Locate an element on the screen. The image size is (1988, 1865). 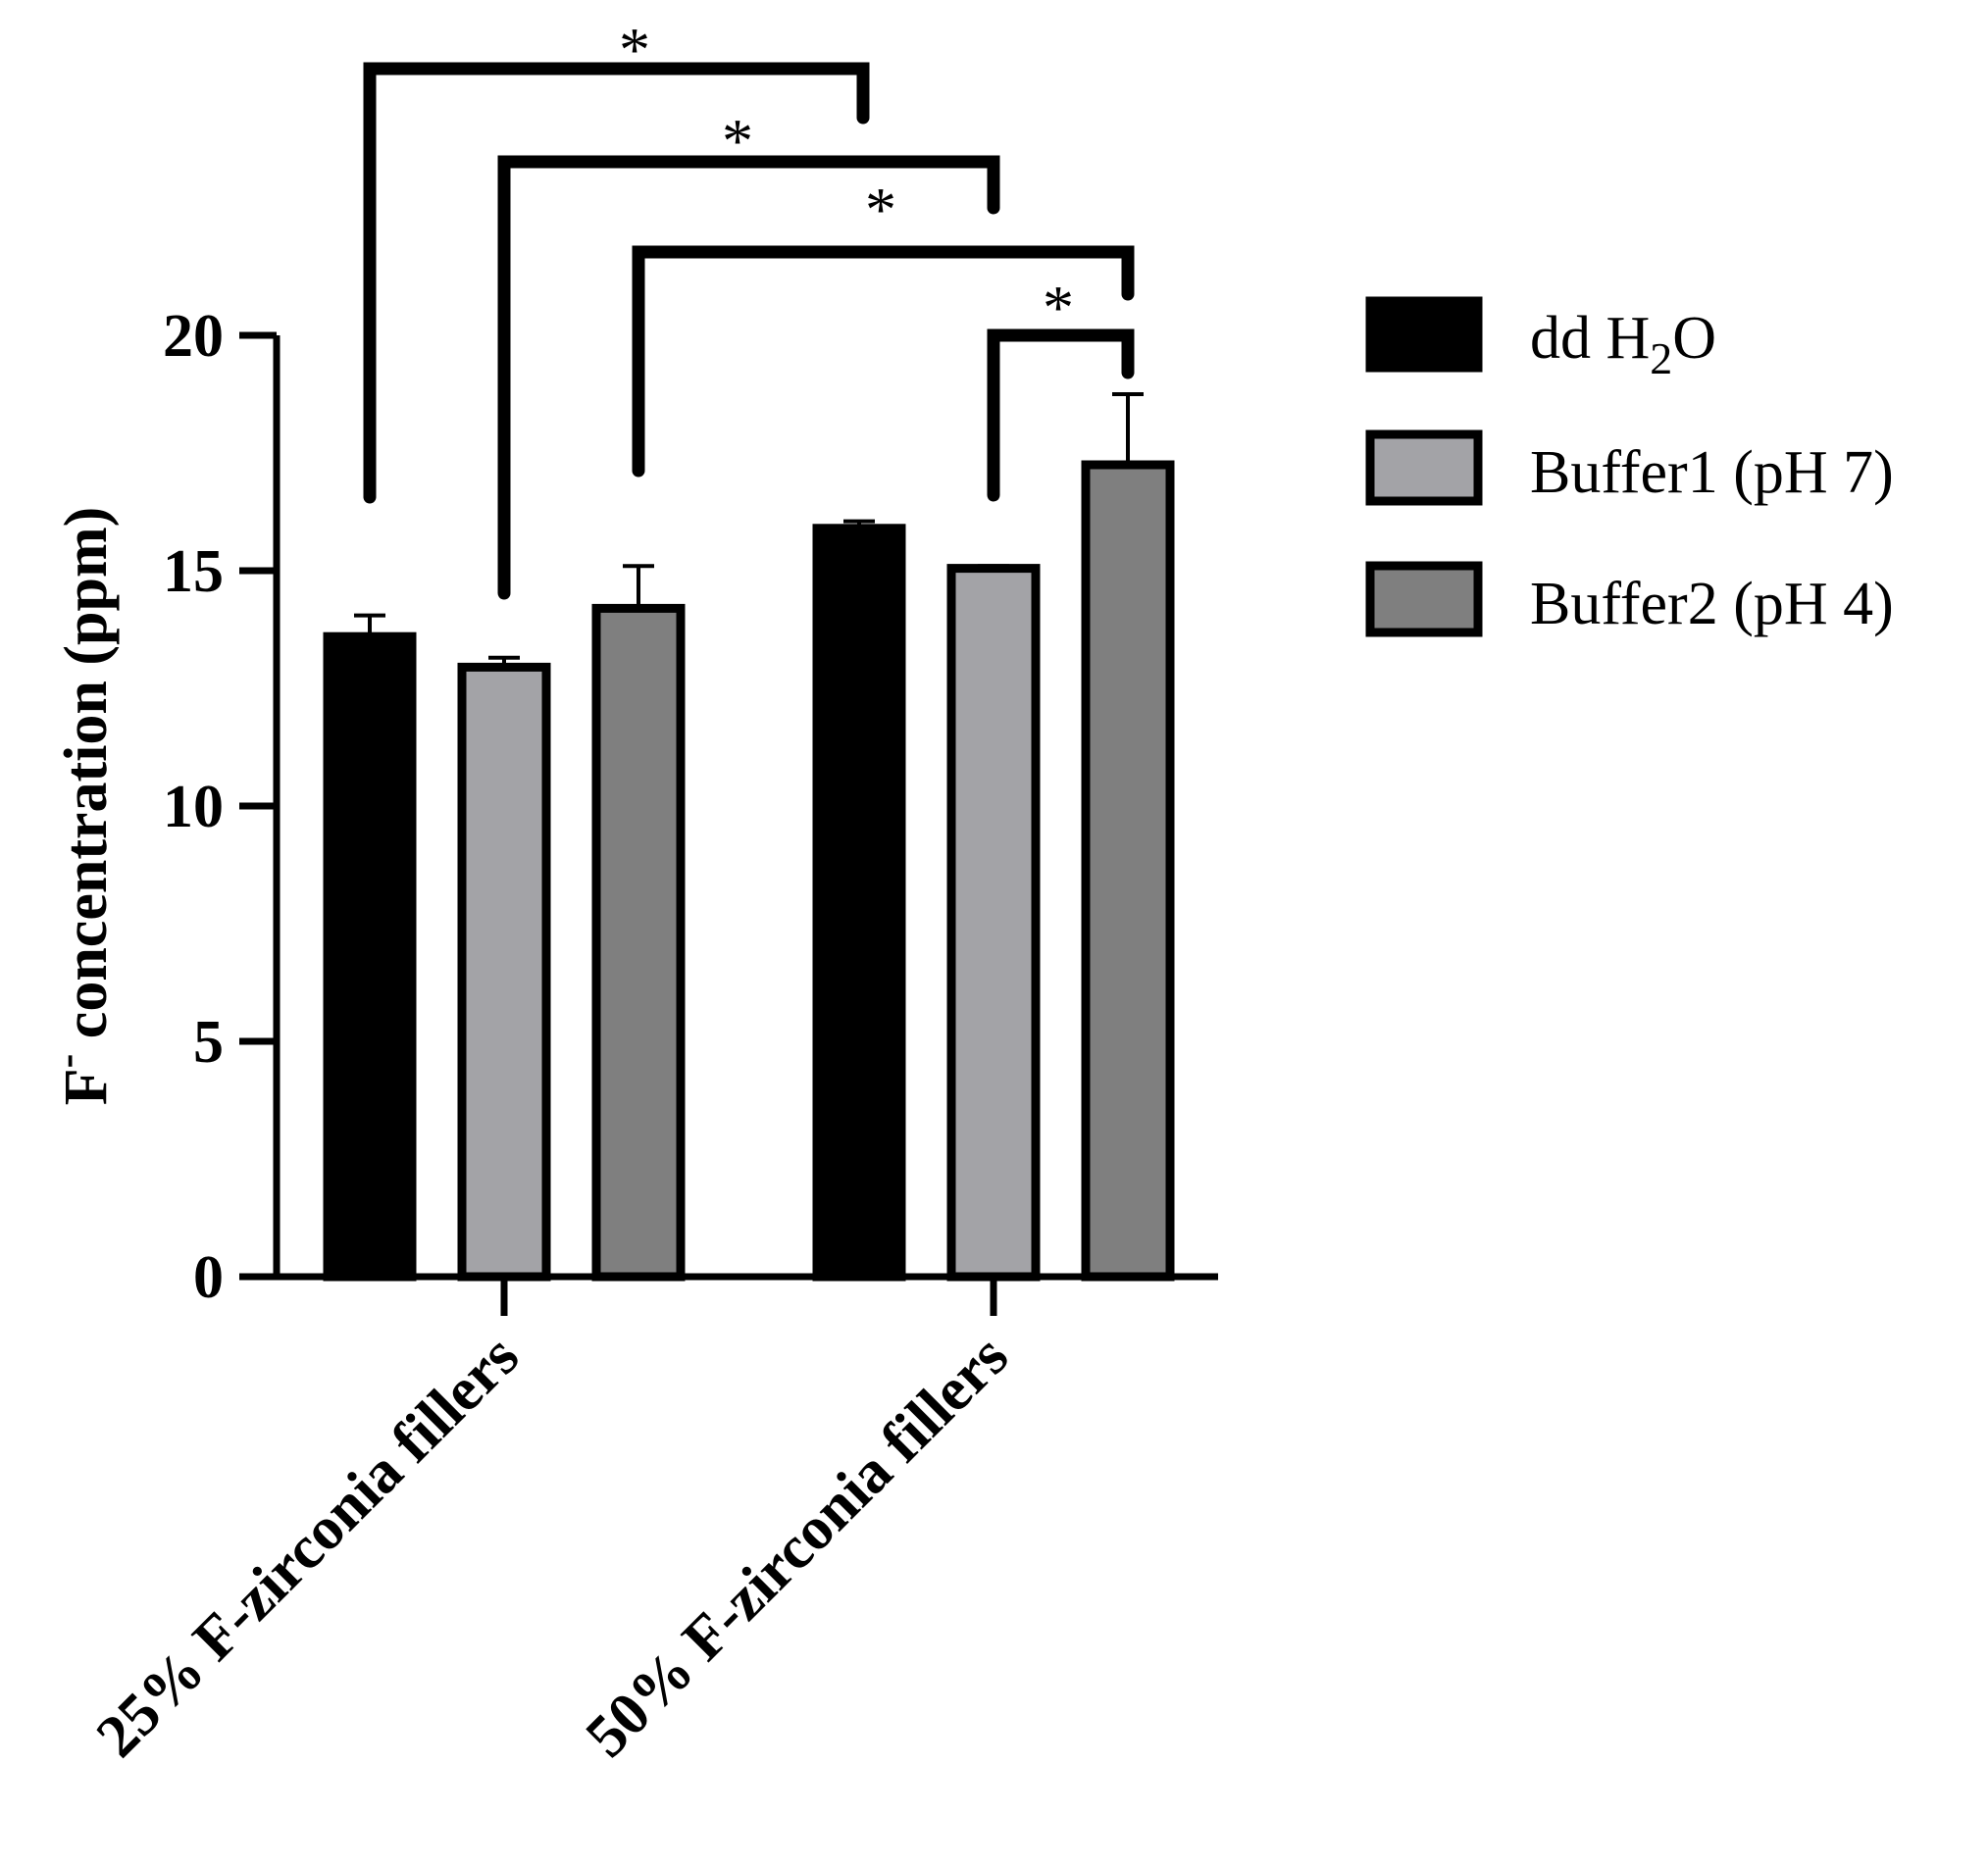
y-tick-label: 0 is located at coordinates (208, 1277).